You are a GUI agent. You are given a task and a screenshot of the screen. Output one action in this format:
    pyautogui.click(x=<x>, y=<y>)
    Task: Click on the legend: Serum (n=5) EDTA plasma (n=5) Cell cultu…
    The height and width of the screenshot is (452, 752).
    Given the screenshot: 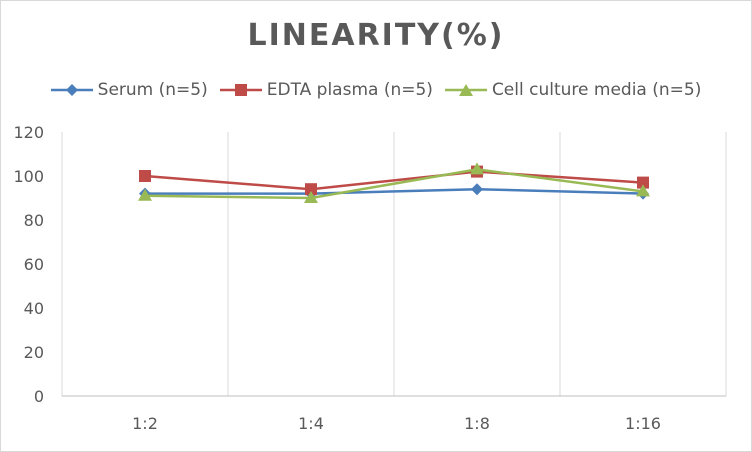 What is the action you would take?
    pyautogui.click(x=376, y=90)
    